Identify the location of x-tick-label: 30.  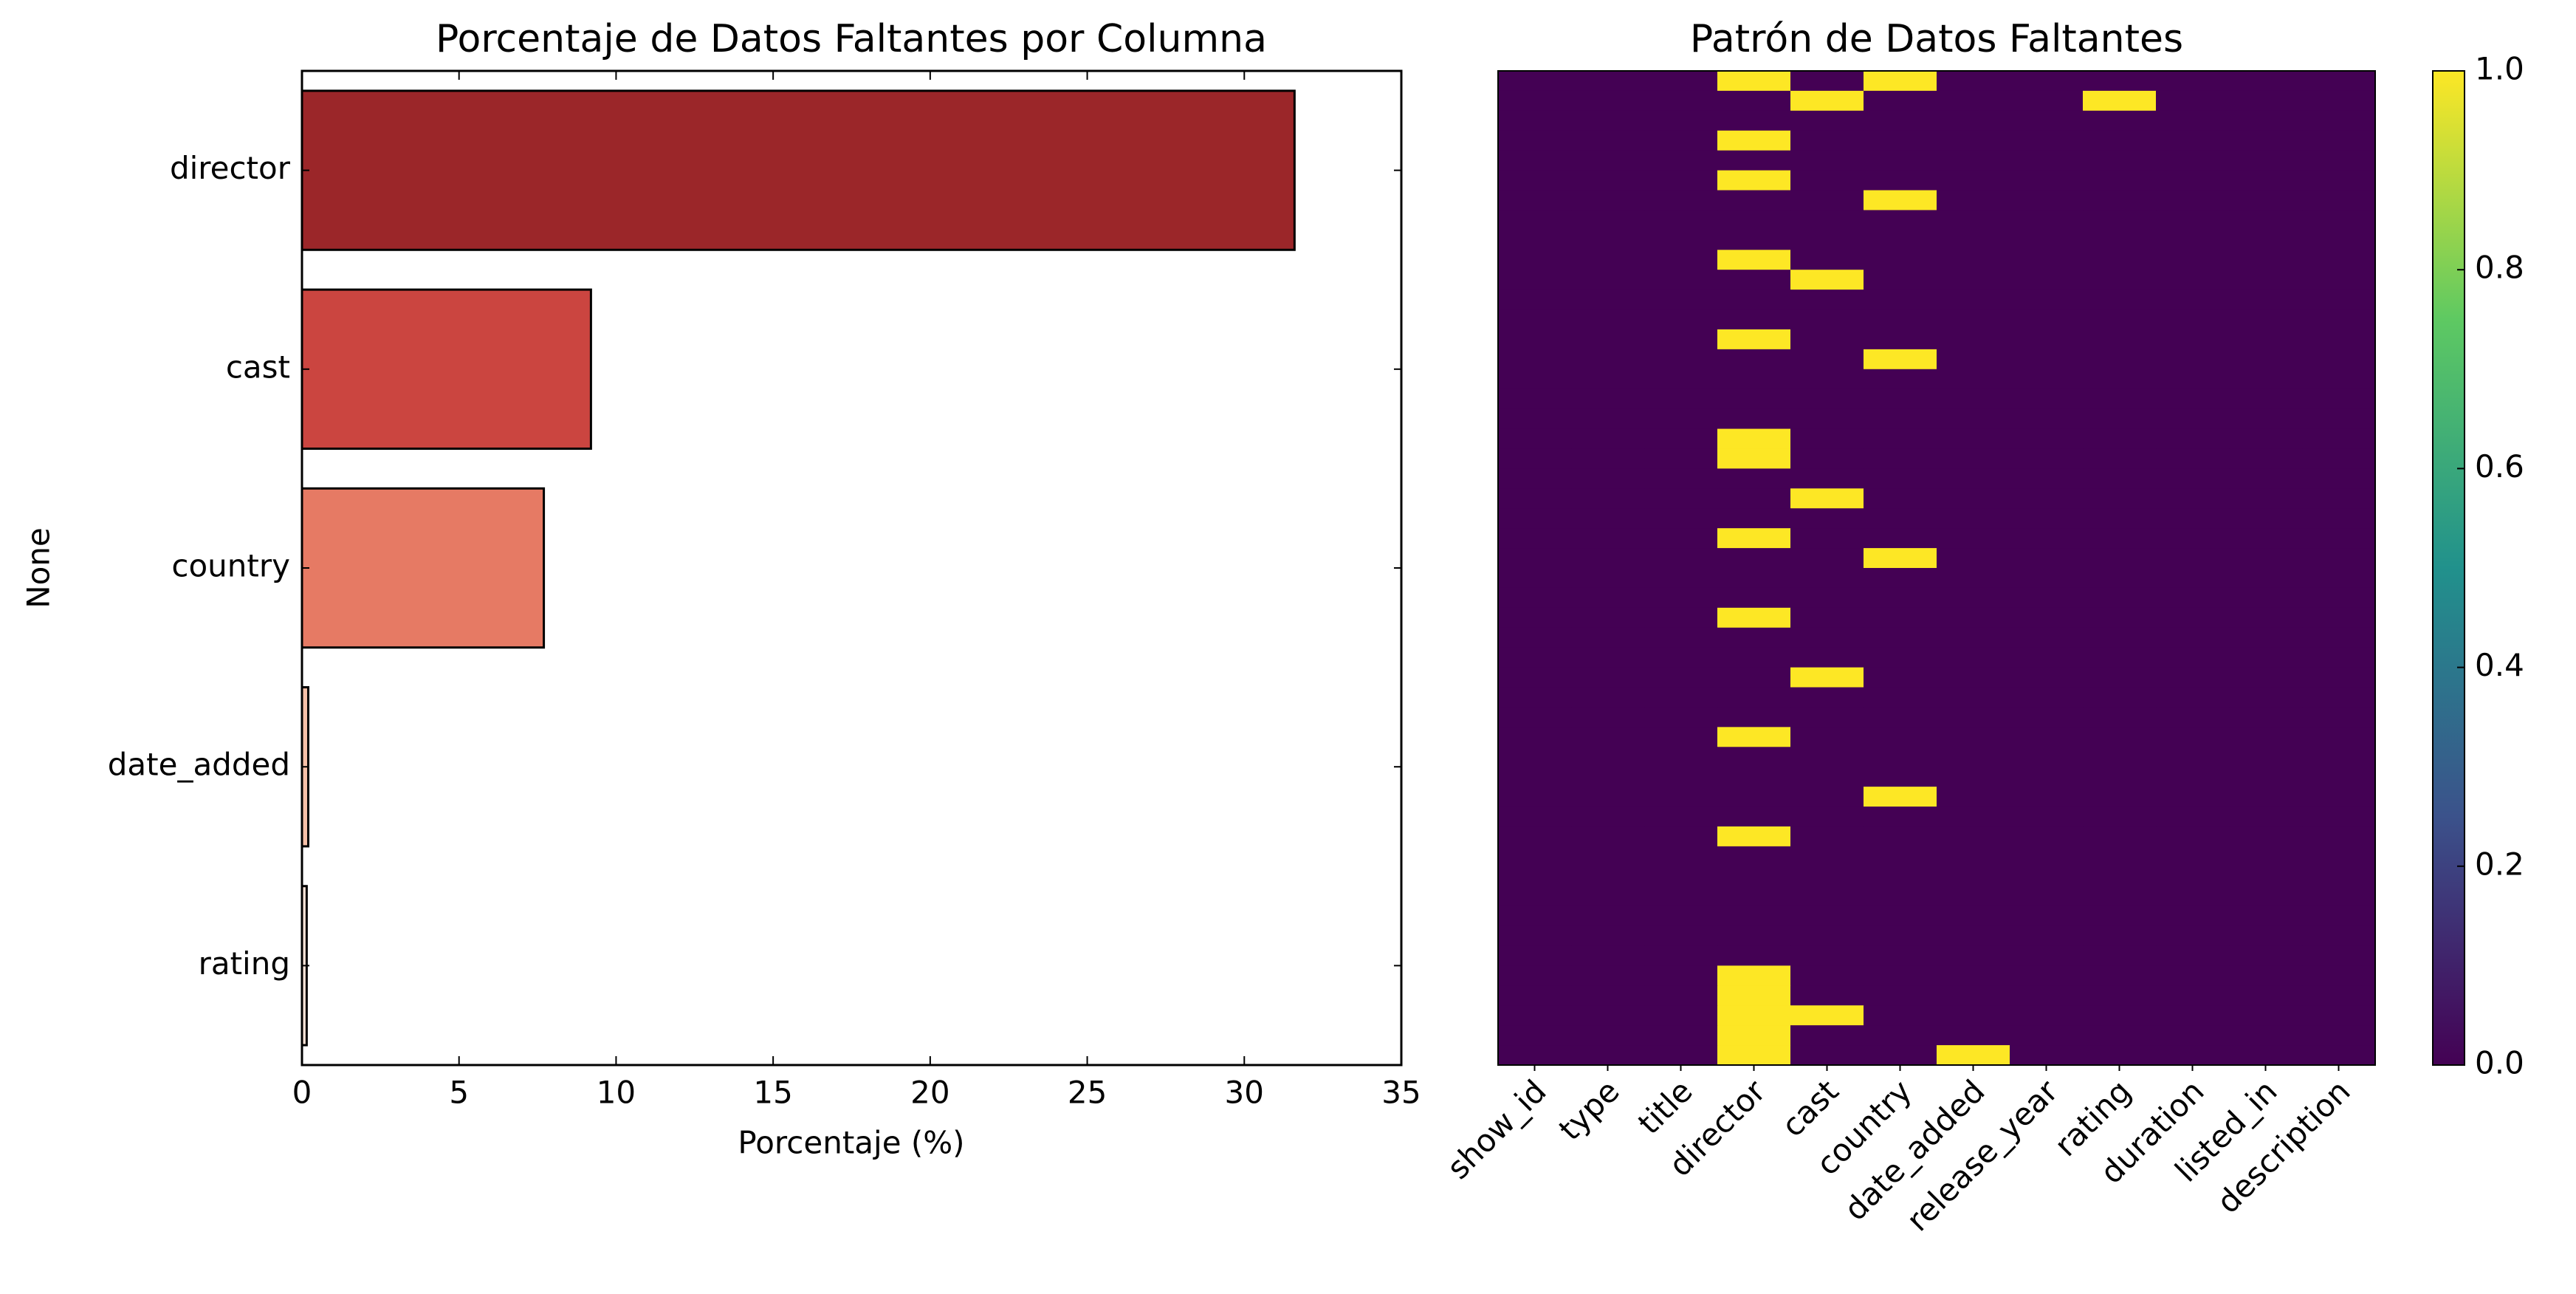
(1244, 1093).